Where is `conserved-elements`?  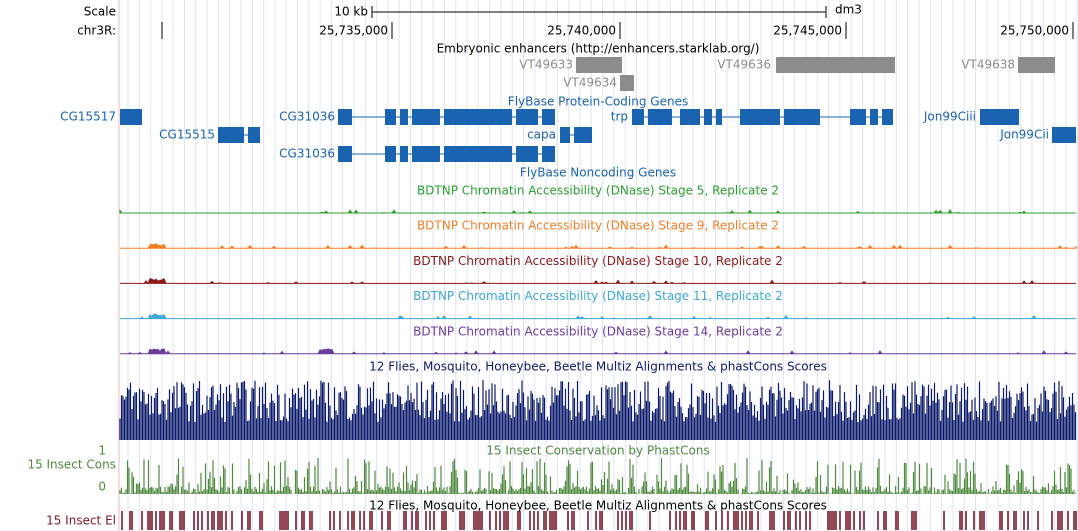 conserved-elements is located at coordinates (599, 520).